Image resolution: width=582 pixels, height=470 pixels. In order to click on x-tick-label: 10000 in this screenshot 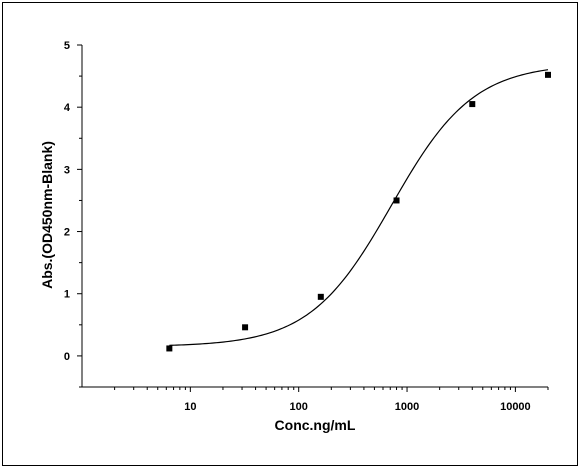, I will do `click(515, 407)`.